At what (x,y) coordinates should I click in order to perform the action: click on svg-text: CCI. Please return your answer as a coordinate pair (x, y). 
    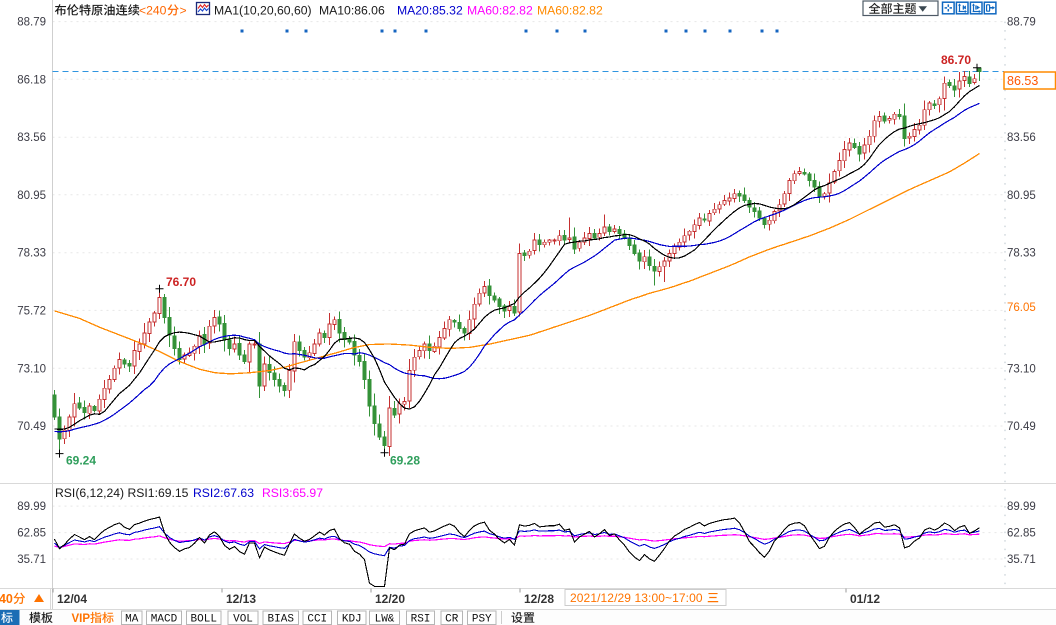
    Looking at the image, I should click on (317, 619).